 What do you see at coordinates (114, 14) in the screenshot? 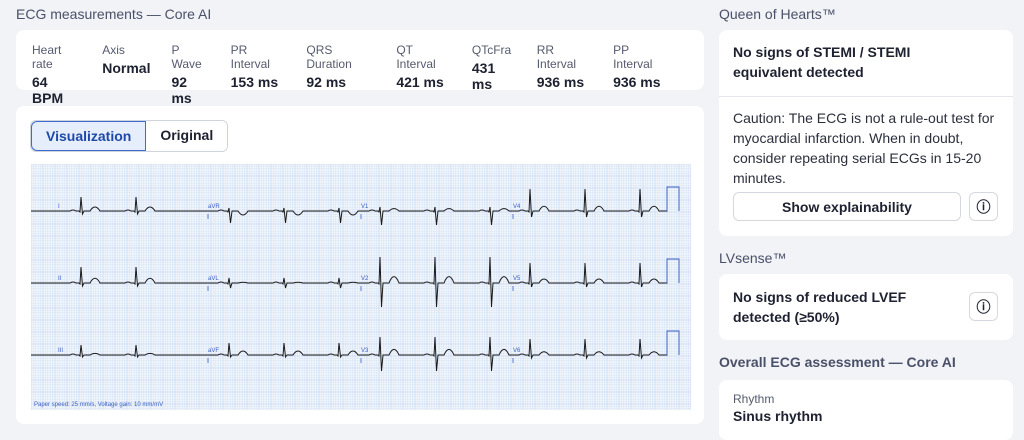
I see `measurements-title: ECG measurements — Core AI` at bounding box center [114, 14].